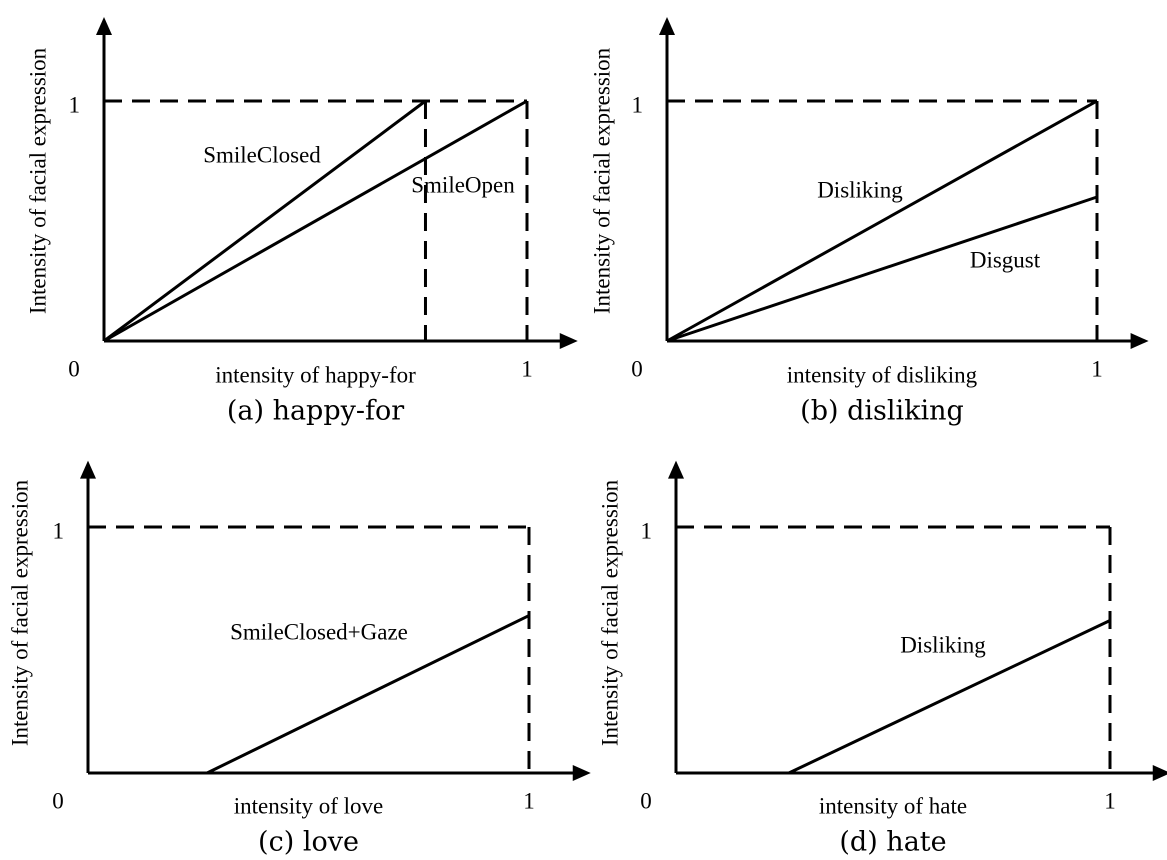 The image size is (1167, 860). I want to click on series-label: Disgust, so click(1005, 259).